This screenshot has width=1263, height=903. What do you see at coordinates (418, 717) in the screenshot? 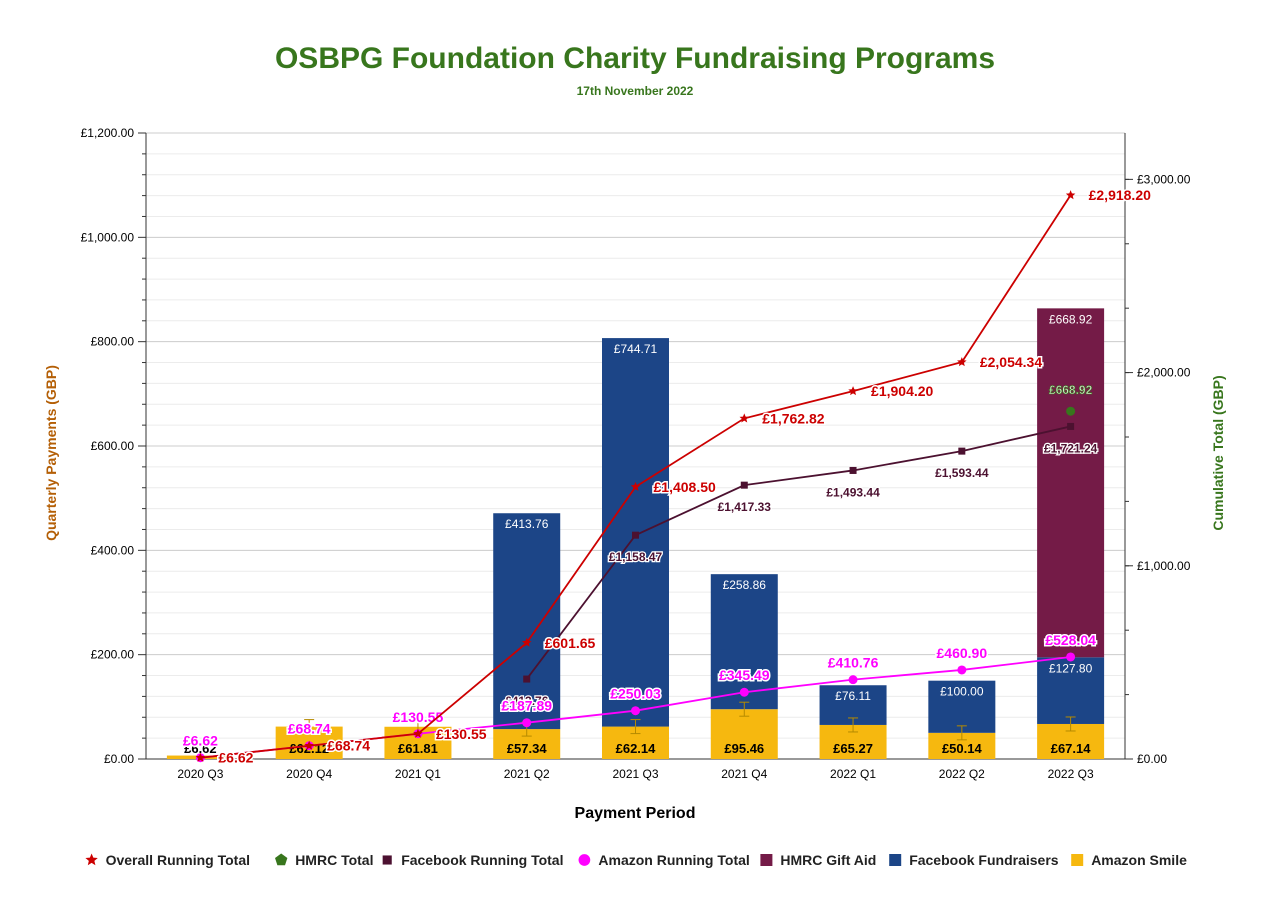
I see `amazon-total-label: £130.55` at bounding box center [418, 717].